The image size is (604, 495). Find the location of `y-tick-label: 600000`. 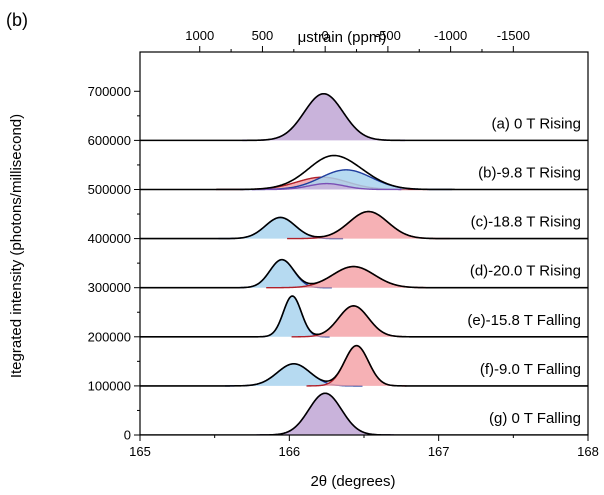

y-tick-label: 600000 is located at coordinates (109, 140).